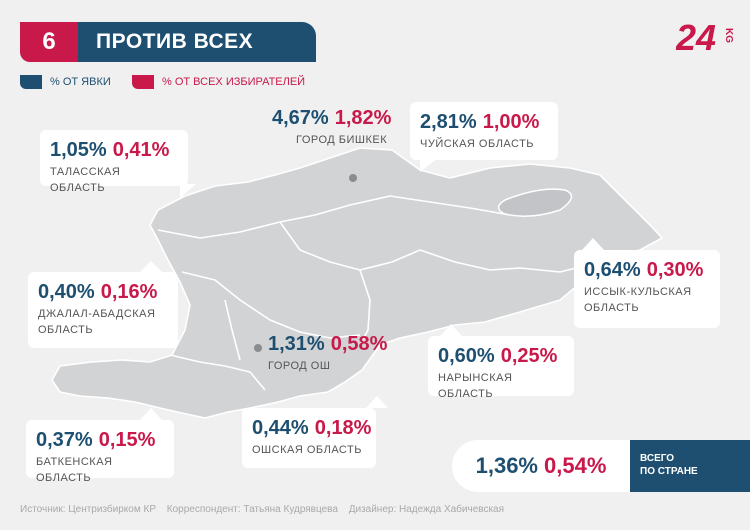 Image resolution: width=750 pixels, height=530 pixels. Describe the element at coordinates (696, 36) in the screenshot. I see `logo-number: 24` at that location.